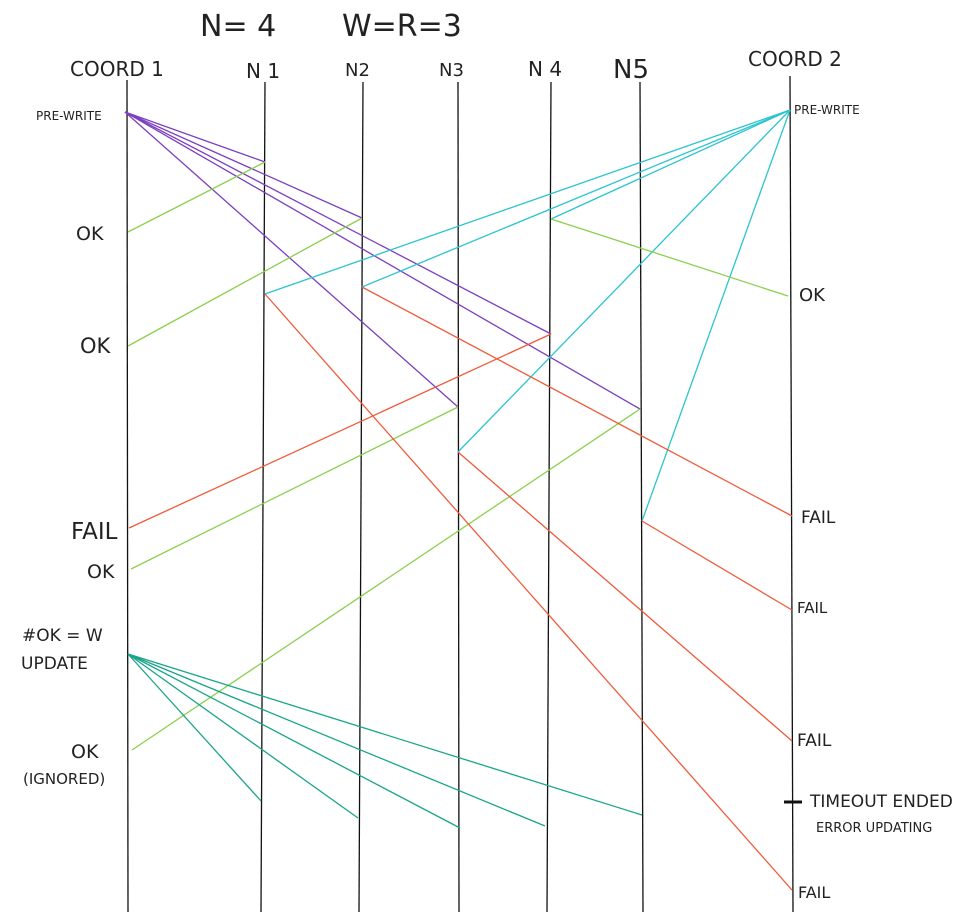 The image size is (962, 912). What do you see at coordinates (631, 70) in the screenshot?
I see `participant-n5-label: N5` at bounding box center [631, 70].